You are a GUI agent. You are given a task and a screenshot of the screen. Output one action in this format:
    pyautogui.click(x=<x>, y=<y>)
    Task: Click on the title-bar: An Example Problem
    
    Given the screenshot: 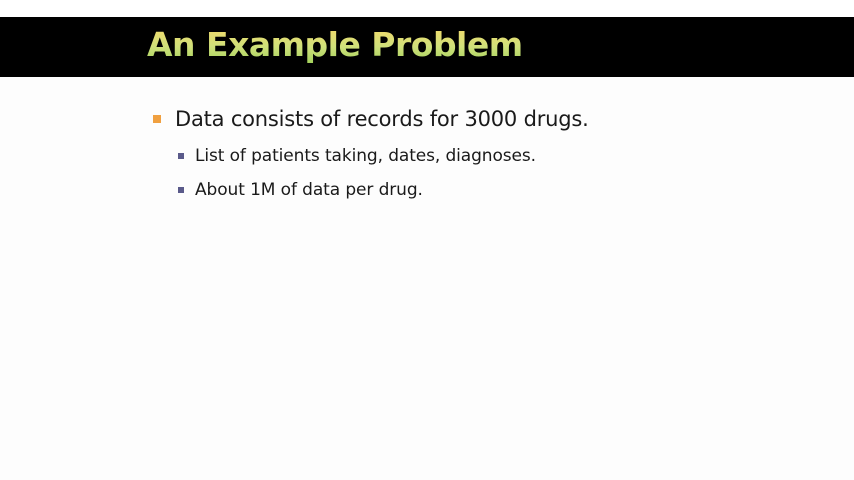 What is the action you would take?
    pyautogui.click(x=427, y=47)
    